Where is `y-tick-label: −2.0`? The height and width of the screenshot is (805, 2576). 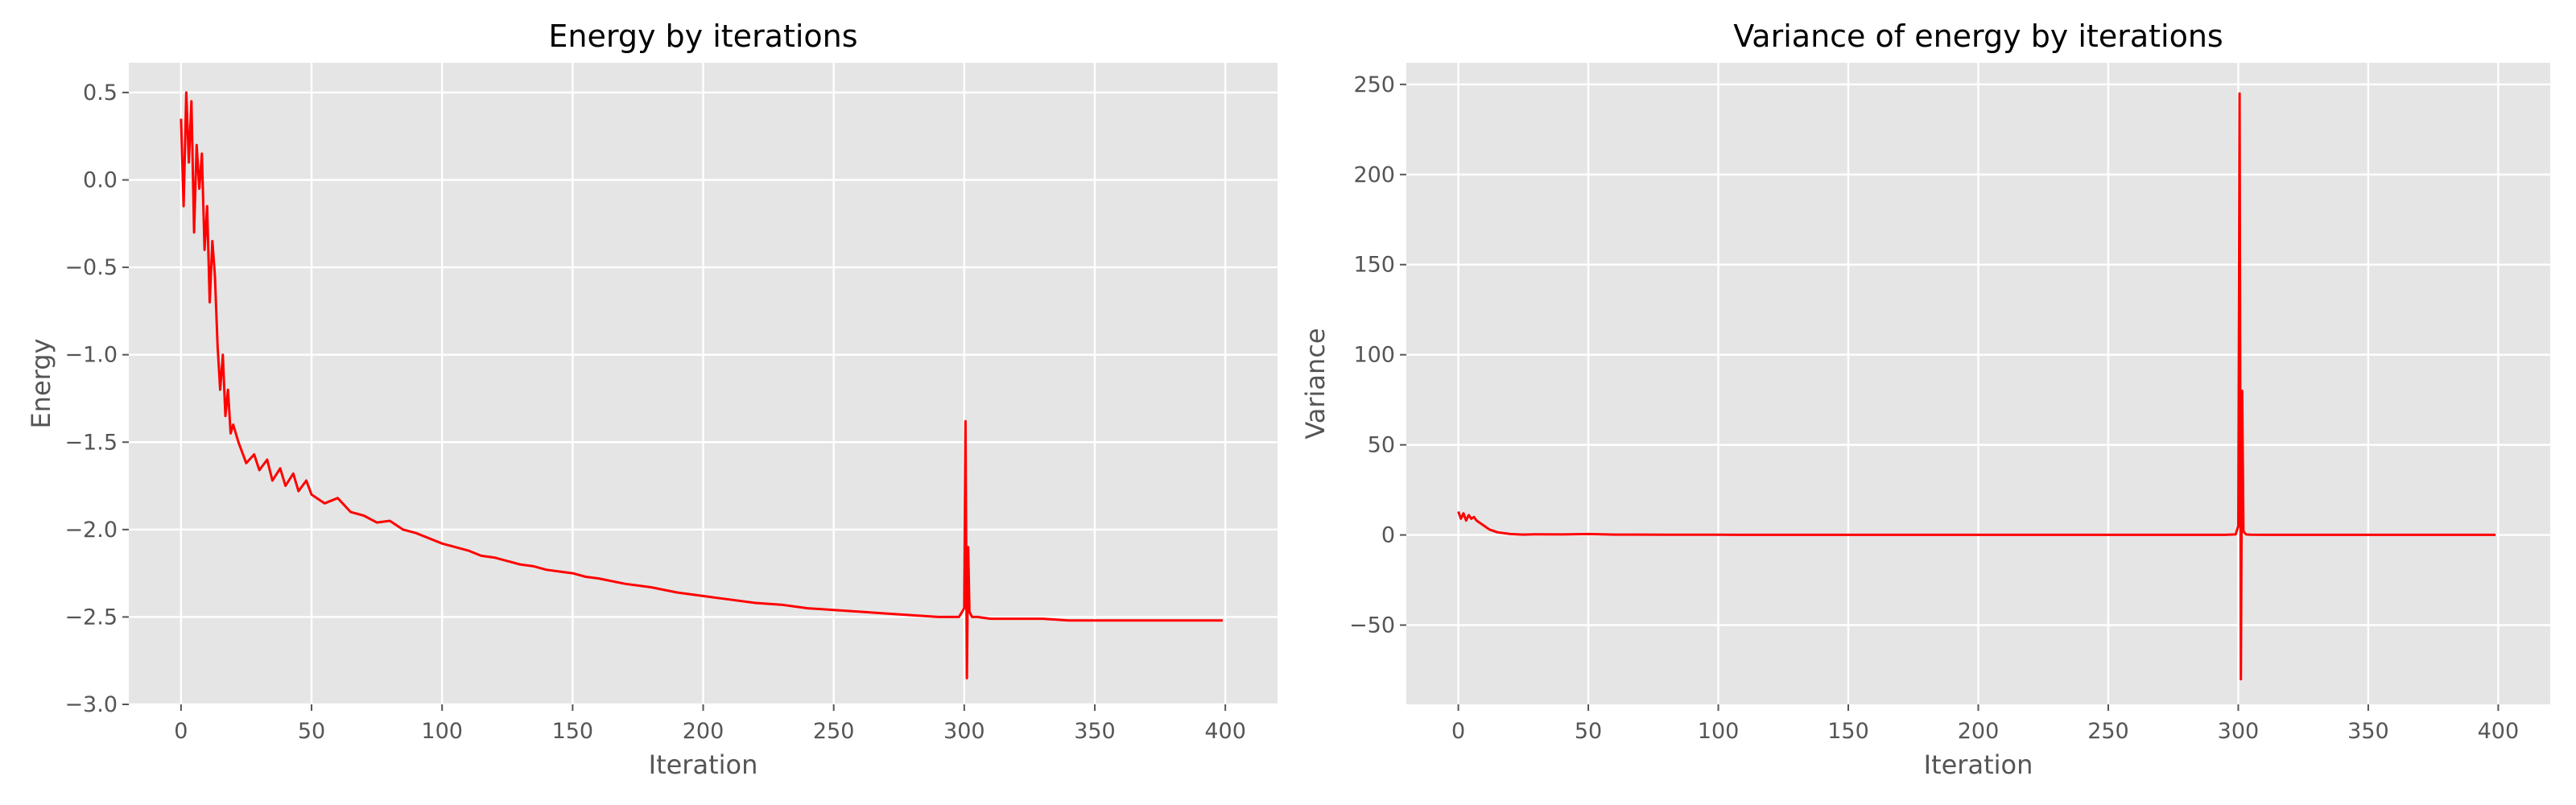
y-tick-label: −2.0 is located at coordinates (91, 530).